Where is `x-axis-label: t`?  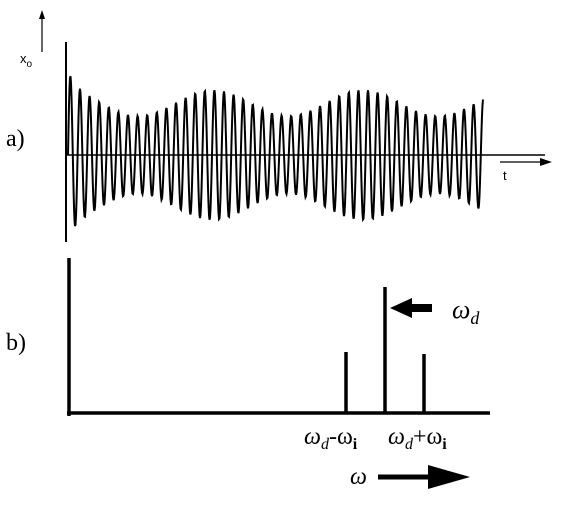 x-axis-label: t is located at coordinates (505, 175).